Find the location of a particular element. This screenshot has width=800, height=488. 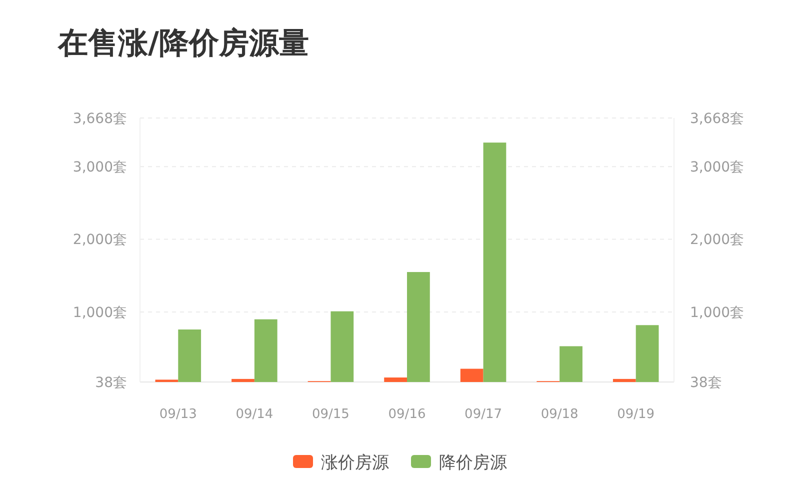

x-tick-label: 09/13 is located at coordinates (178, 414).